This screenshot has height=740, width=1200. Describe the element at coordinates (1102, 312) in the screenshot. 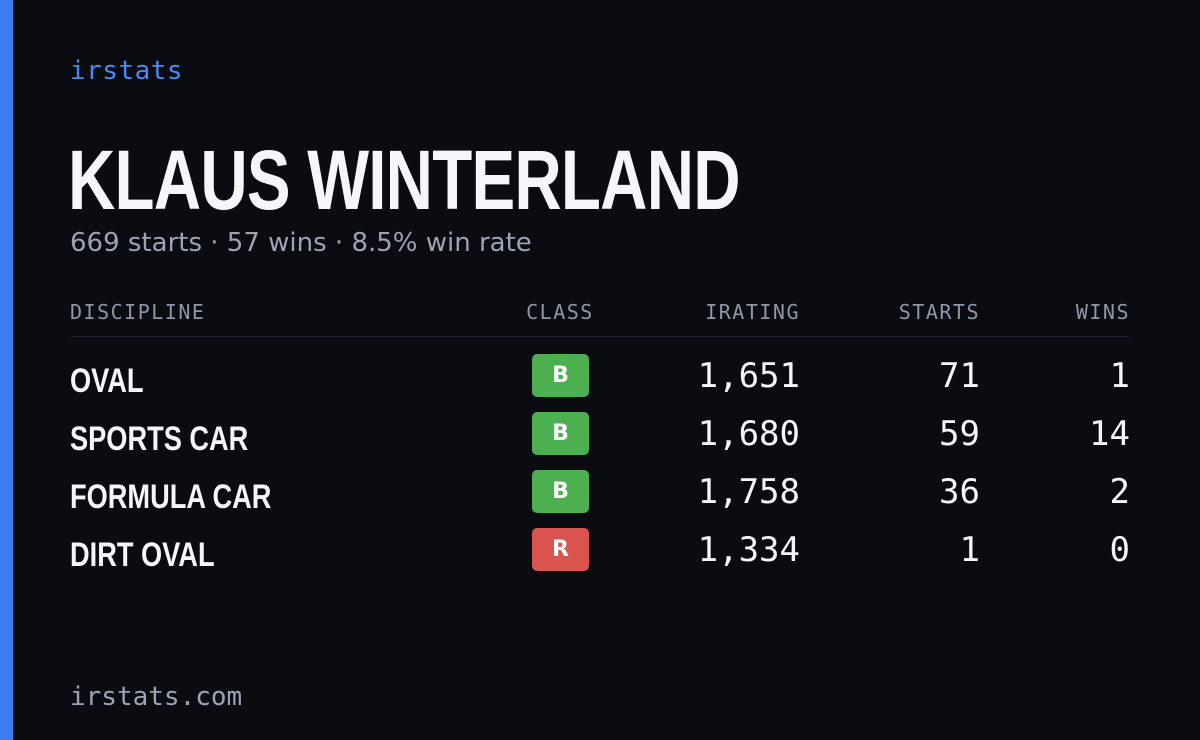

I see `header-wins: WINS` at that location.